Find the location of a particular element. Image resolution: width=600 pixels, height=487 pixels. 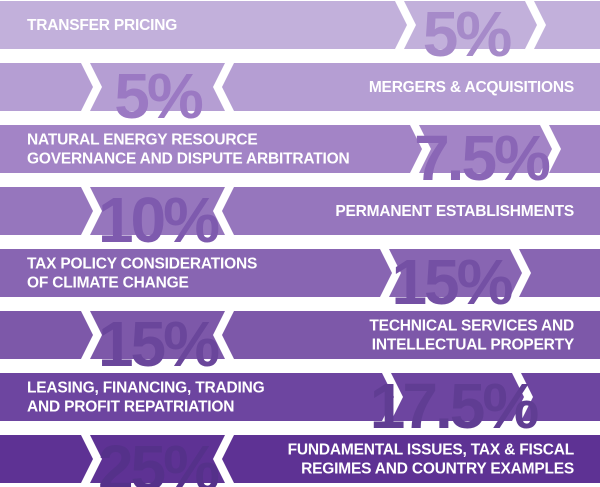

topic-label-5-line-2: OF CLIMATE CHANGE is located at coordinates (108, 283).